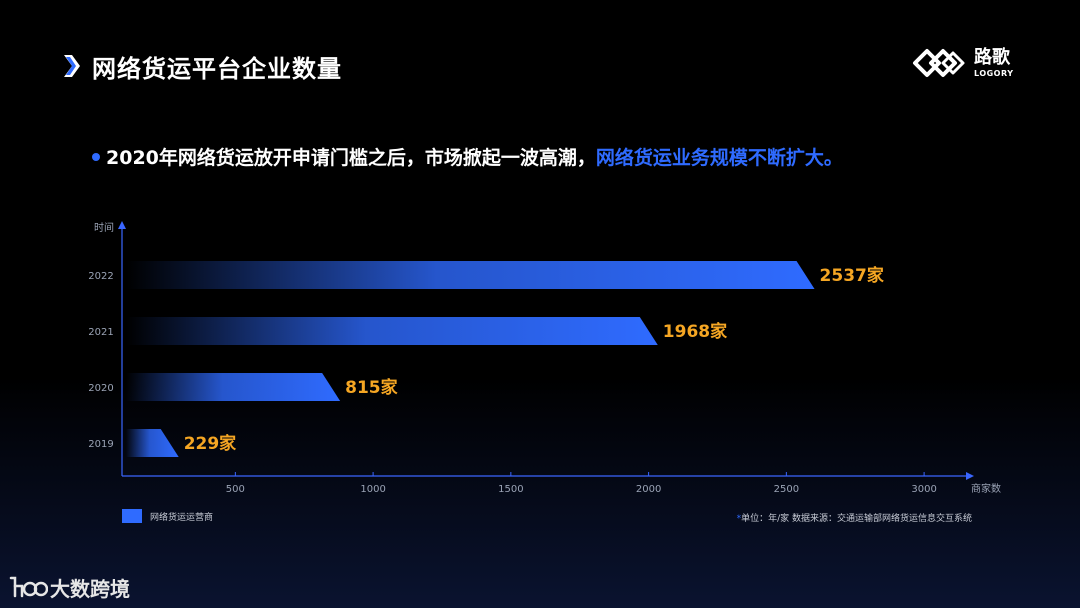 The image size is (1080, 608). Describe the element at coordinates (510, 489) in the screenshot. I see `x-tick-label: 1500` at that location.